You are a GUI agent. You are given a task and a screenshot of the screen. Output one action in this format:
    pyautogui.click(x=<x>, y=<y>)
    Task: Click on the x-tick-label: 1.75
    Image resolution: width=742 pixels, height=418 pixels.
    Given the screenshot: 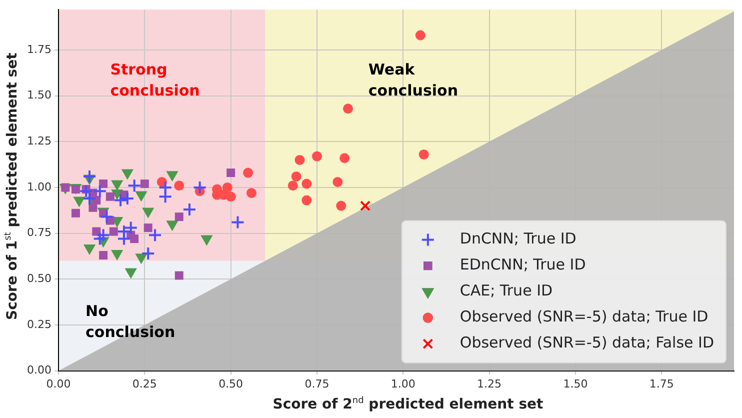 What is the action you would take?
    pyautogui.click(x=661, y=383)
    